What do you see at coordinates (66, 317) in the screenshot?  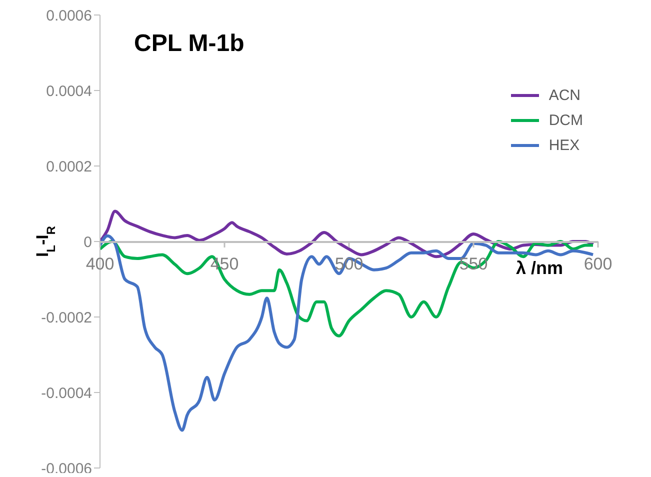 I see `y-tick-label: -0.0002` at bounding box center [66, 317].